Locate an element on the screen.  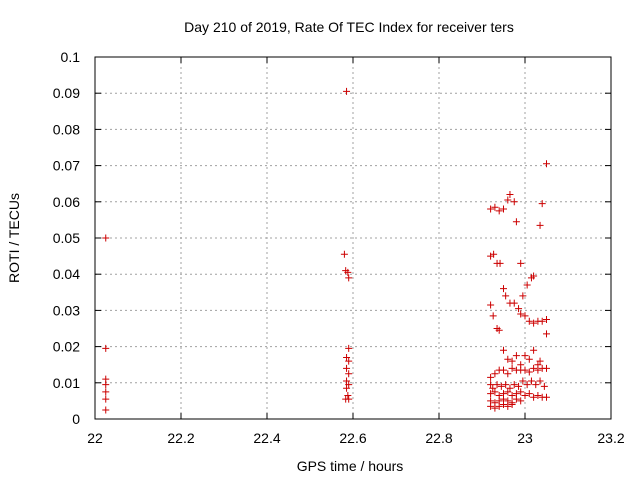
y-tick-label: 0.03 is located at coordinates (66, 310).